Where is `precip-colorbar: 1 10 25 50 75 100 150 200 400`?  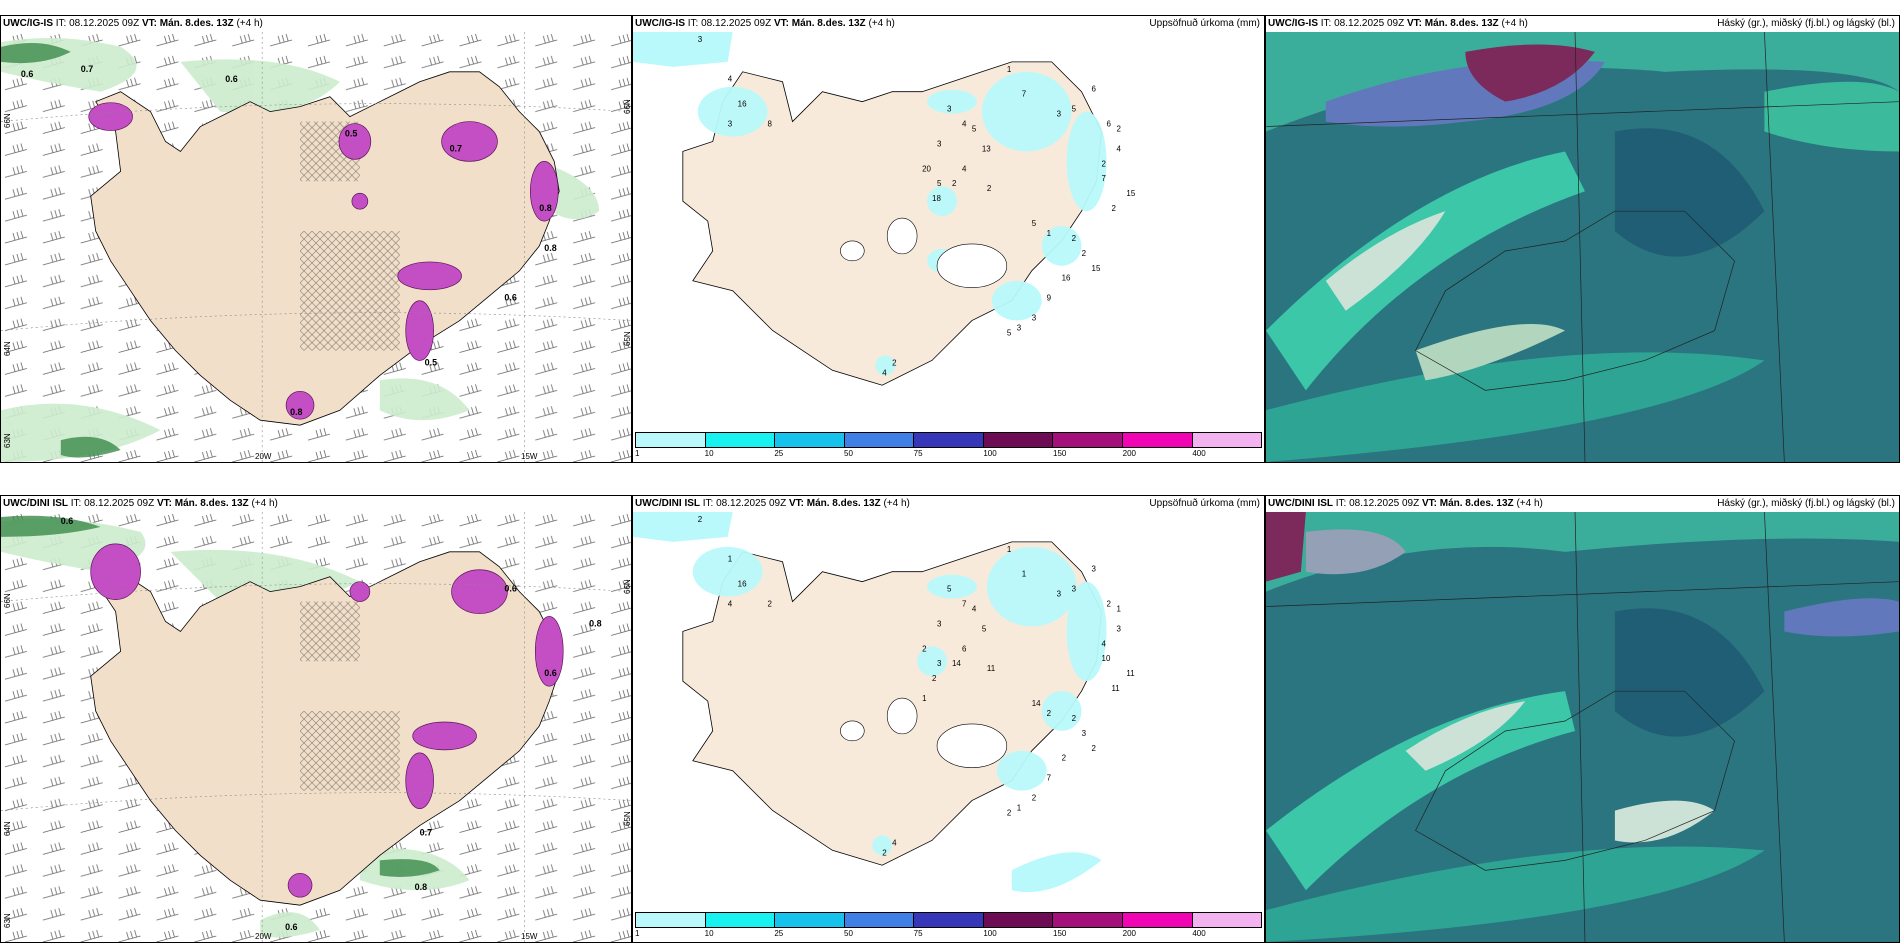 precip-colorbar: 1 10 25 50 75 100 150 200 400 is located at coordinates (948, 926).